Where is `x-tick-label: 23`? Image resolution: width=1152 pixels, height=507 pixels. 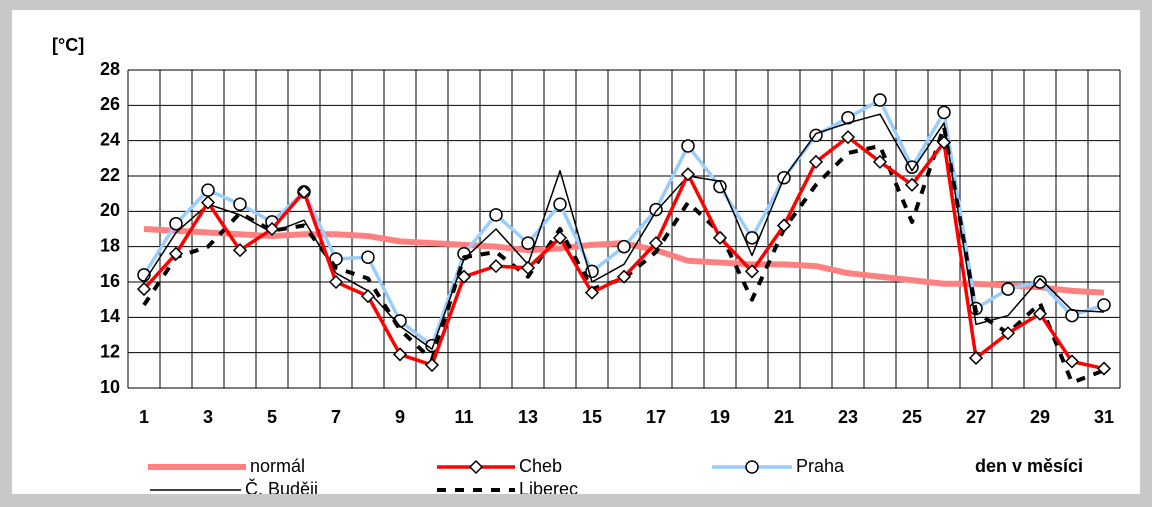 x-tick-label: 23 is located at coordinates (848, 417).